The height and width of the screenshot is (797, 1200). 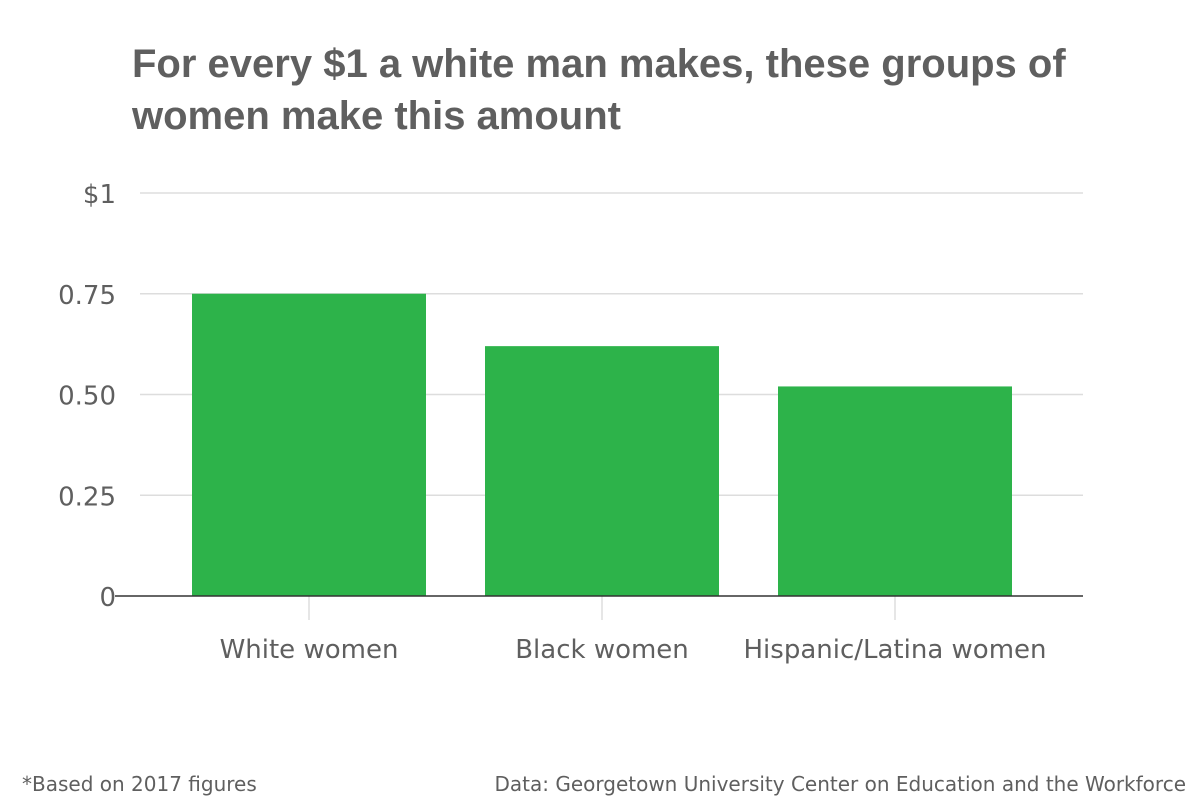 I want to click on x-tick-label: White women, so click(x=309, y=650).